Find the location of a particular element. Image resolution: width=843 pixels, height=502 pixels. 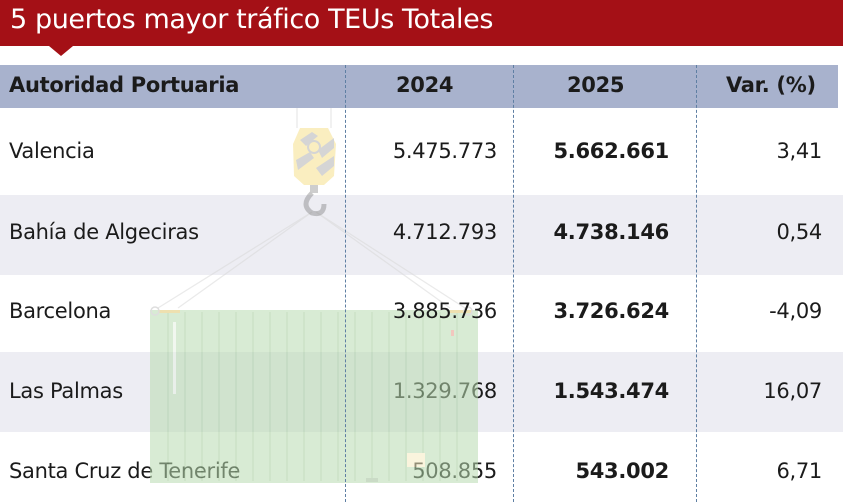

port-name: Bahía de Algeciras is located at coordinates (104, 232).